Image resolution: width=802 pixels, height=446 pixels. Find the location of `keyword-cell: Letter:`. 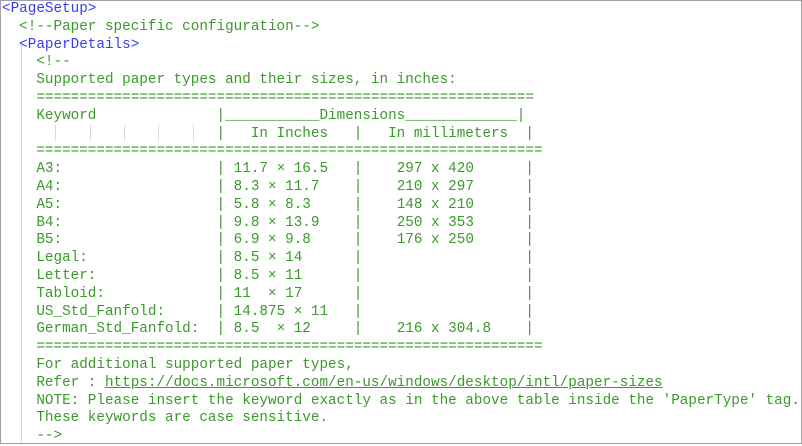

keyword-cell: Letter: is located at coordinates (66, 275).